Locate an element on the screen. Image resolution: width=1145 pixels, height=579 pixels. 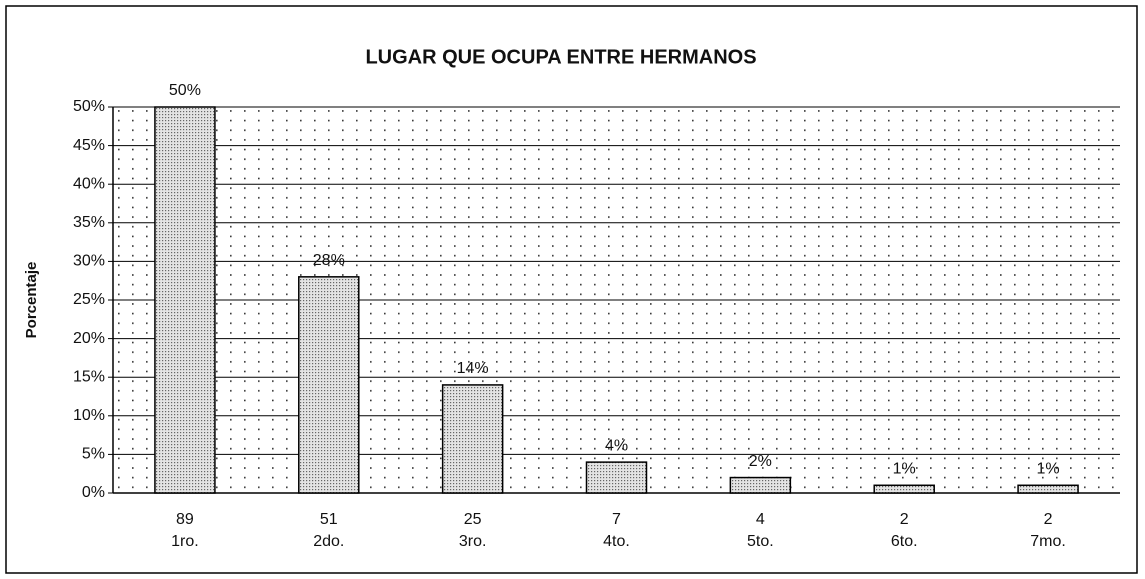
y-tick-label: 25% is located at coordinates (89, 299).